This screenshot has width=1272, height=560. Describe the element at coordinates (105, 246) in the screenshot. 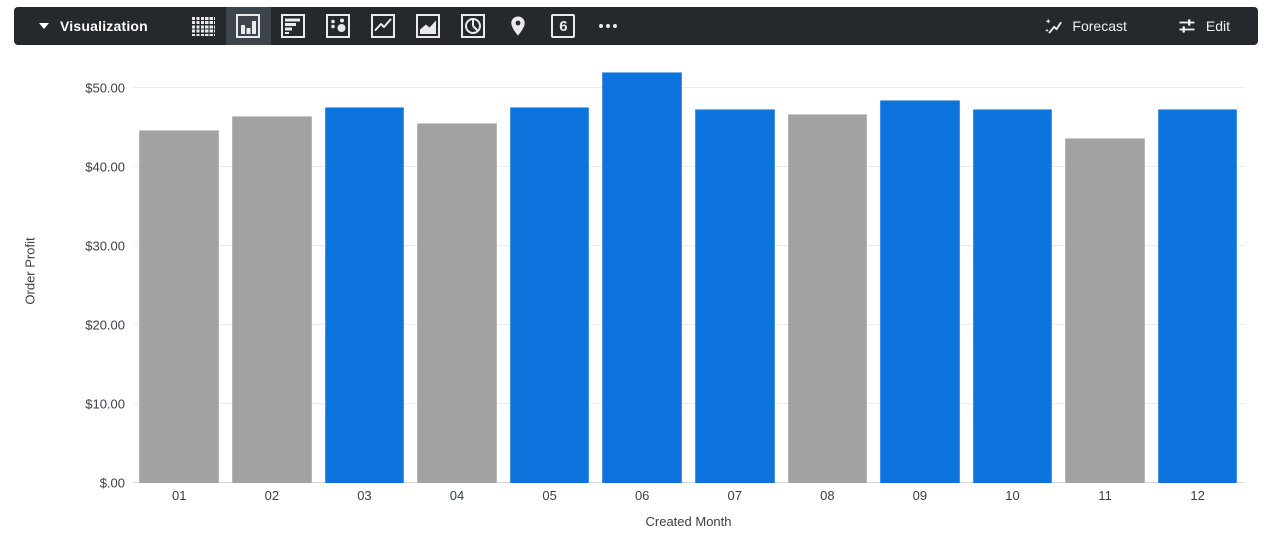

I see `y-tick-label: $30.00` at that location.